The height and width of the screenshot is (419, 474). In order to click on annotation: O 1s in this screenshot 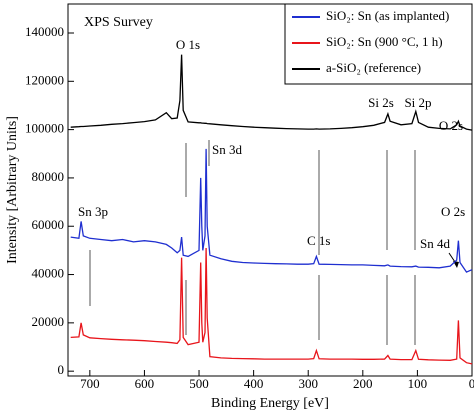, I will do `click(188, 44)`.